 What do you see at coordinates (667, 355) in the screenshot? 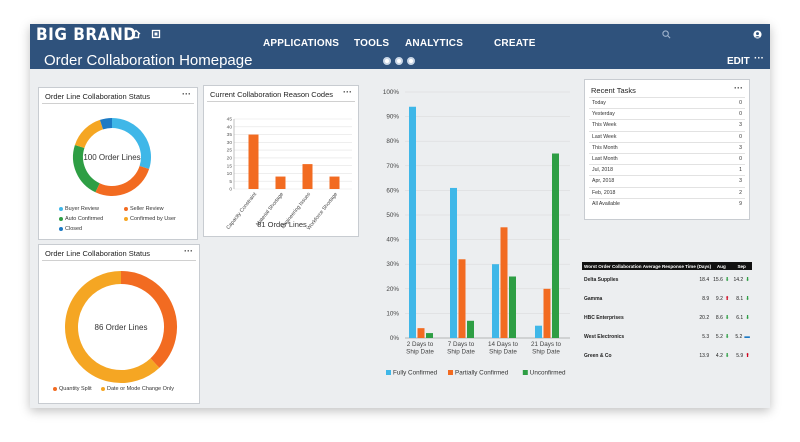
I see `table-row: Green & Co 13.9 4.2 ⬇ 5.9 ⬆` at bounding box center [667, 355].